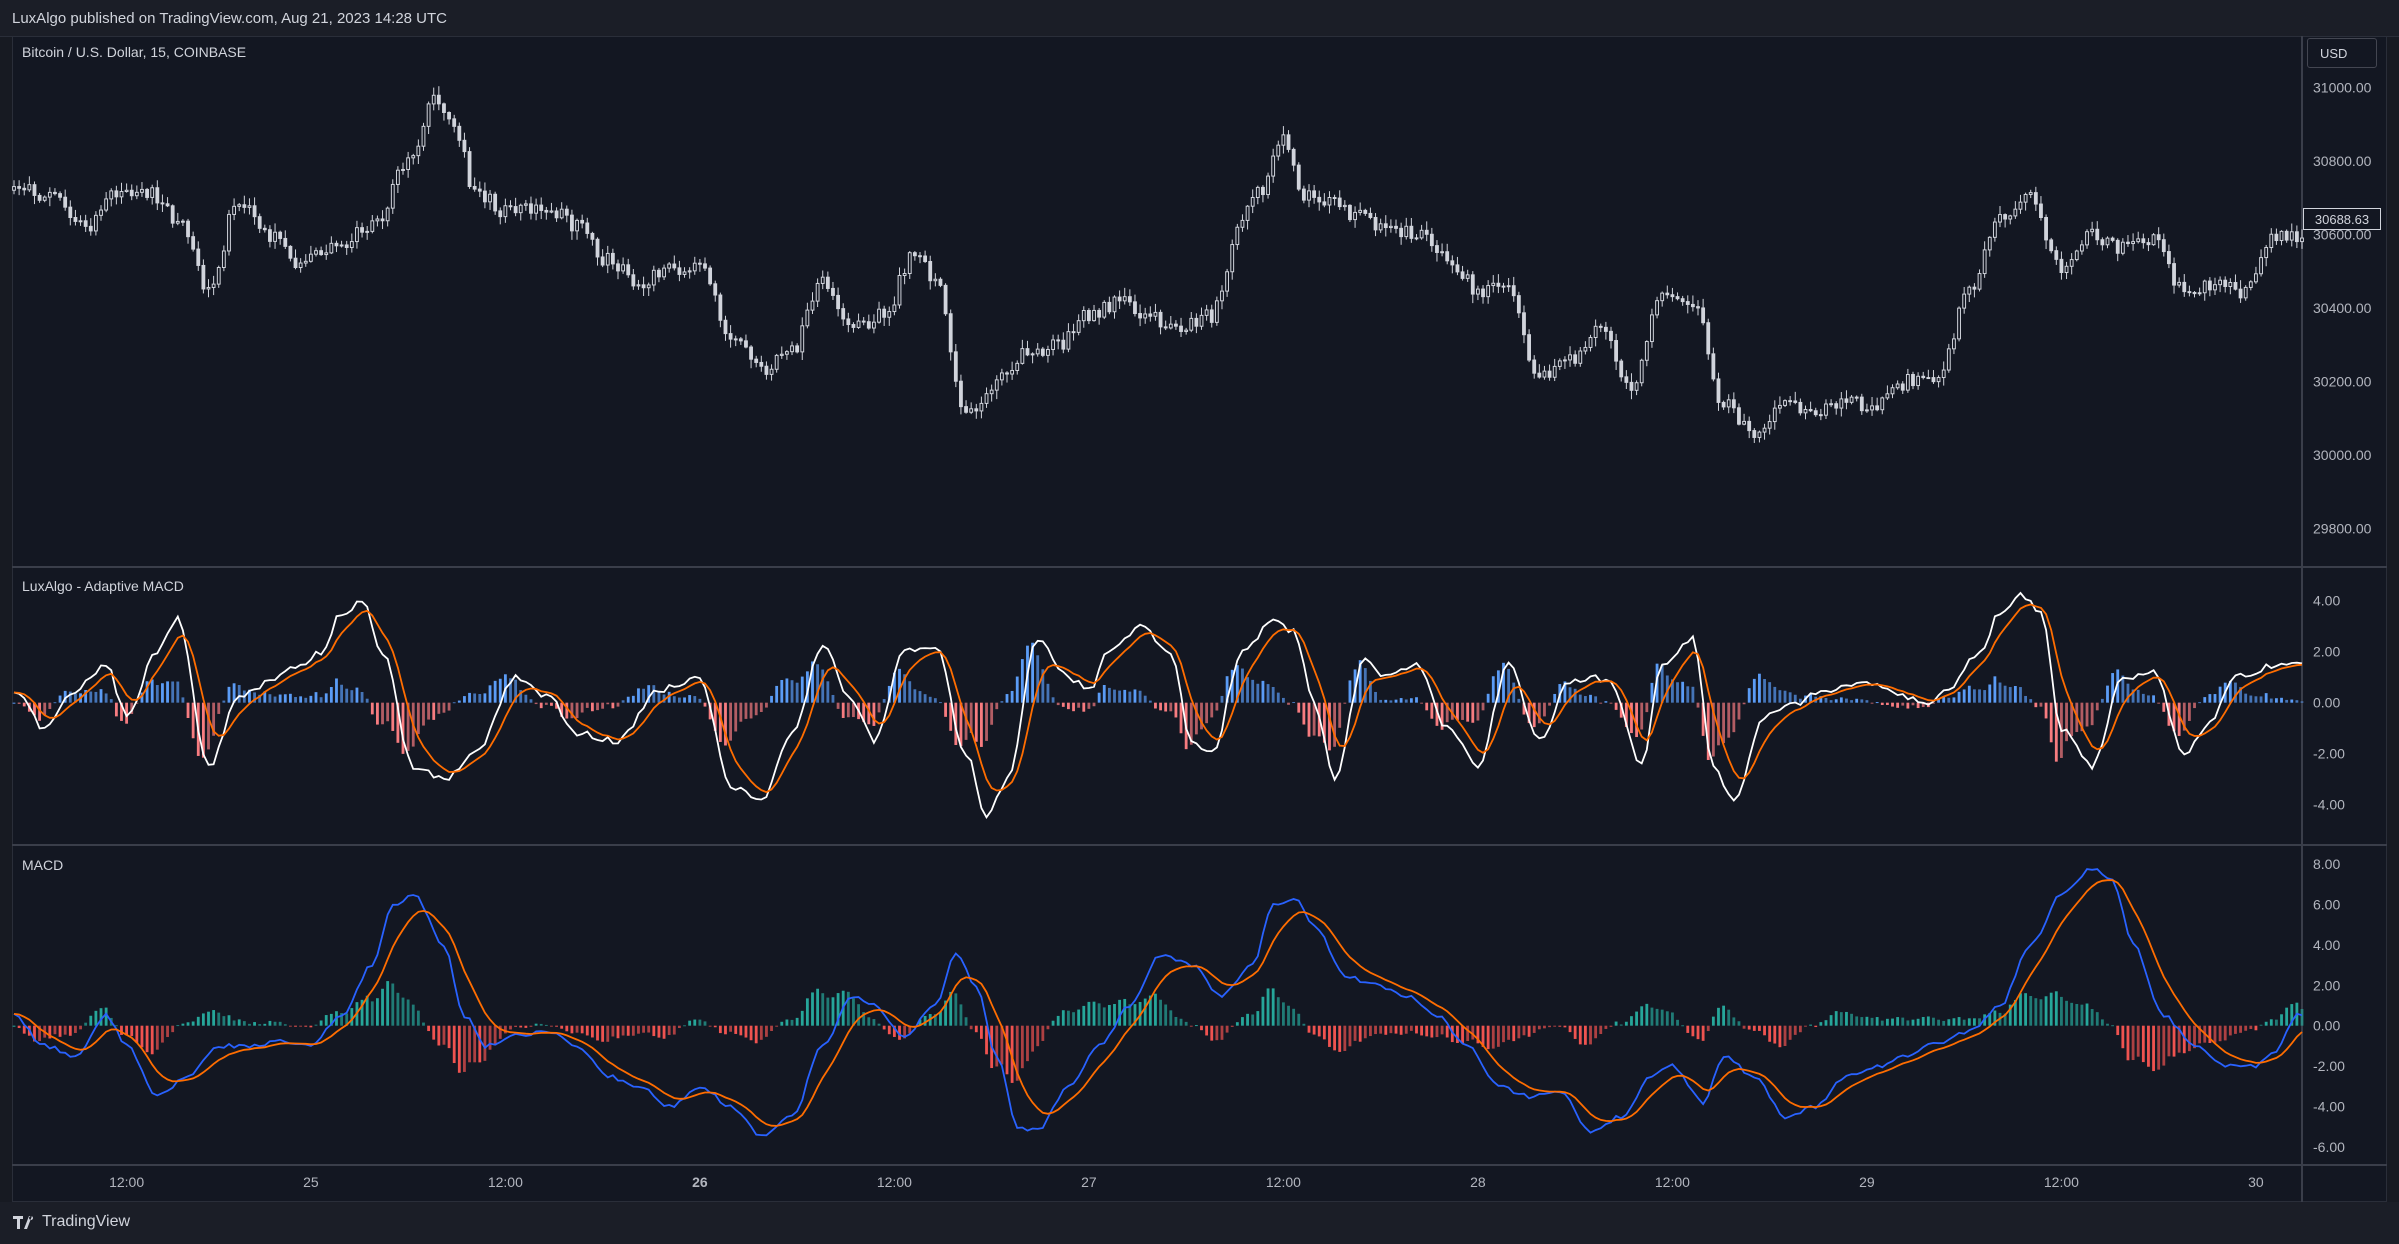 Image resolution: width=2399 pixels, height=1244 pixels. Describe the element at coordinates (86, 1221) in the screenshot. I see `tradingview-brand: TradingView` at that location.